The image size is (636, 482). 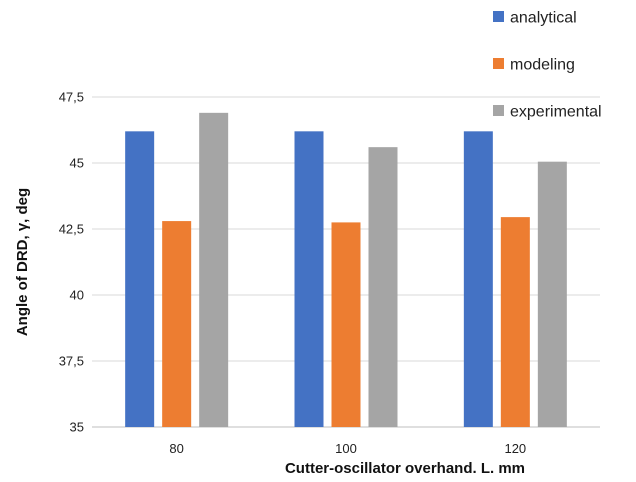 I want to click on y-tick-label: 47,5, so click(x=71, y=97).